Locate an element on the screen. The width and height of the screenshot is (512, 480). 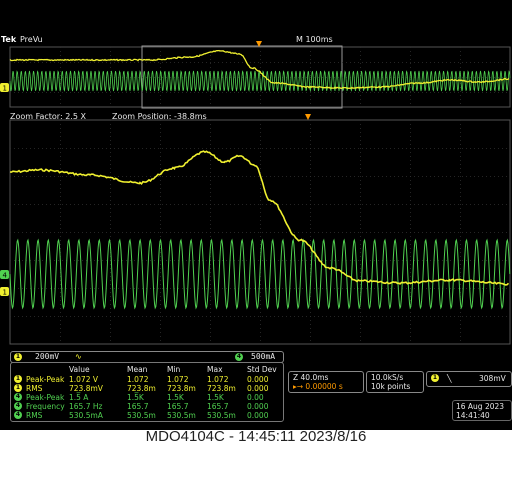
measurement-mean: 165.7 is located at coordinates (138, 406).